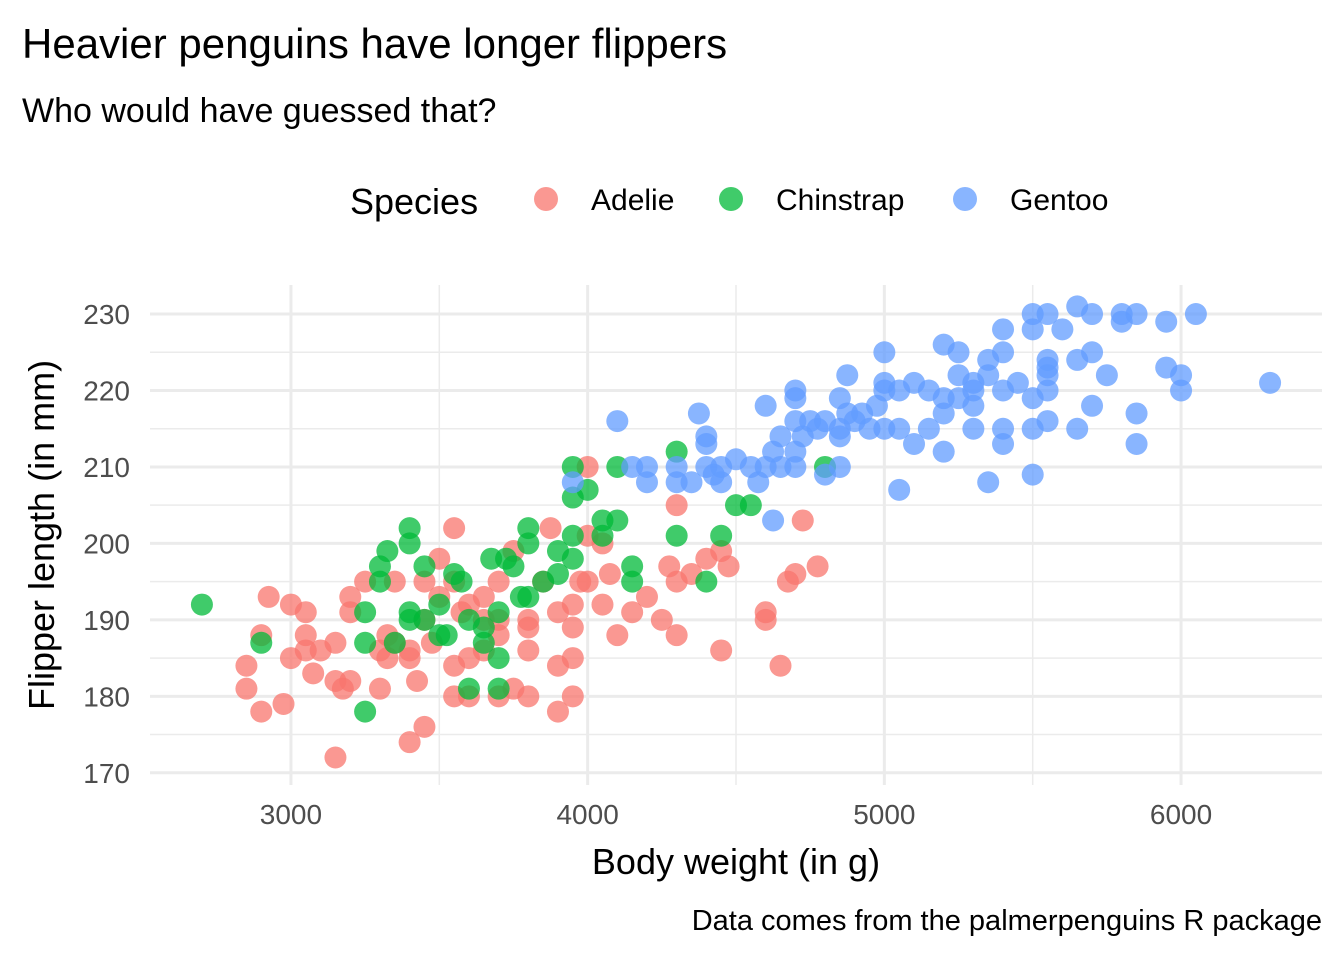  Describe the element at coordinates (884, 814) in the screenshot. I see `x-tick-label: 5000` at that location.